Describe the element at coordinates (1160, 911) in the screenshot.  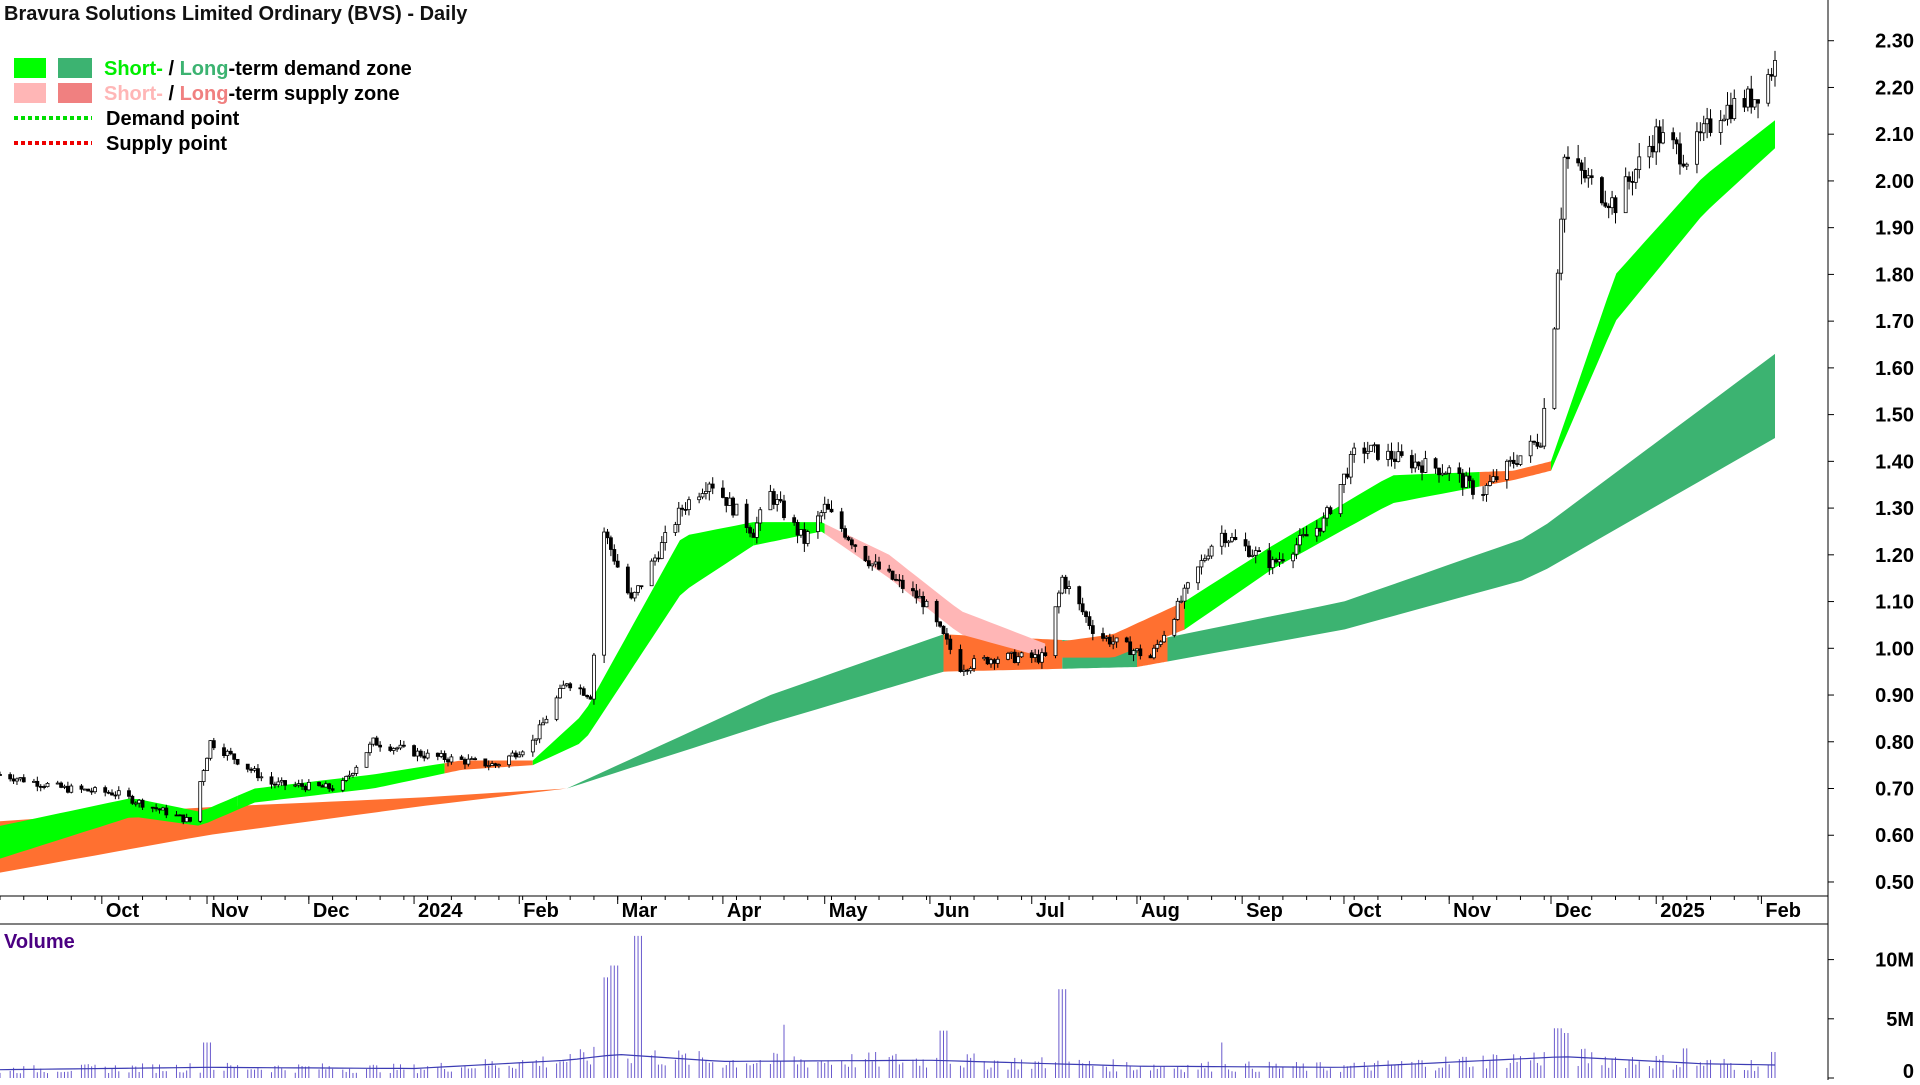
I see `x-tick-label: Aug` at that location.